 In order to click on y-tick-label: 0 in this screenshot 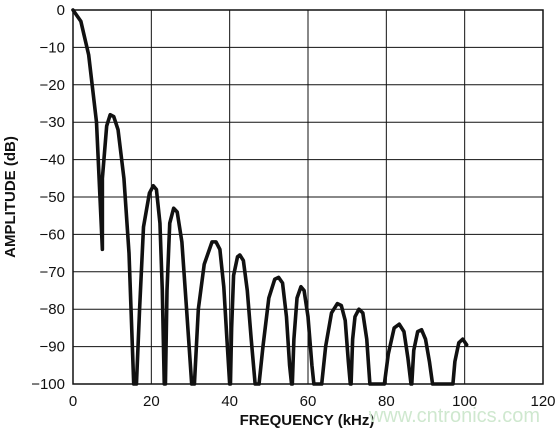, I will do `click(61, 10)`.